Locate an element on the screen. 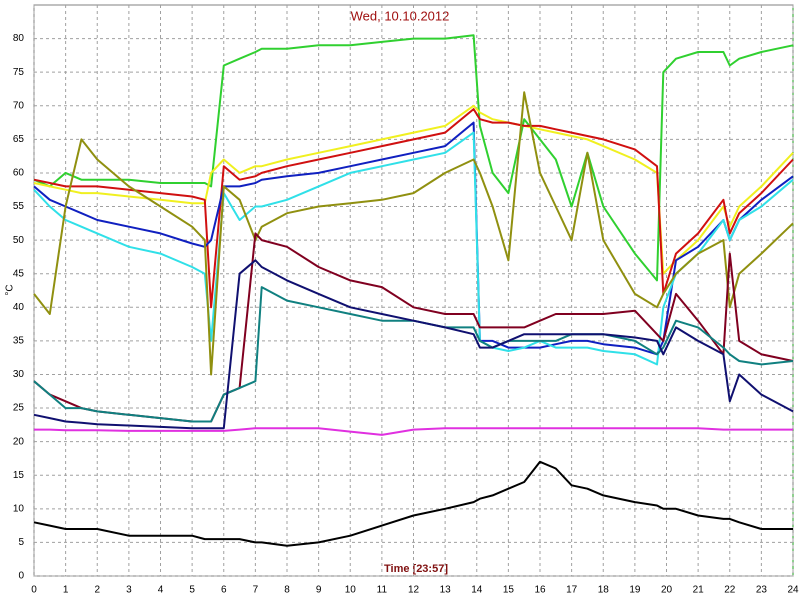  y-tick-label: 30 is located at coordinates (19, 374).